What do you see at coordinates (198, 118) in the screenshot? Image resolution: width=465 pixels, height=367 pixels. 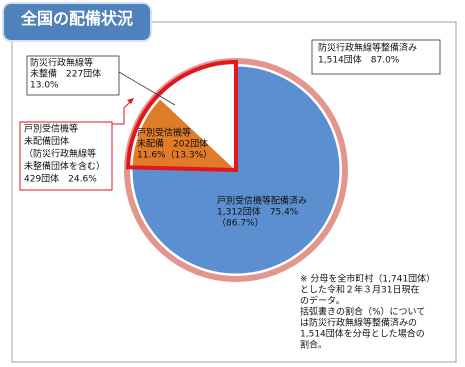 I see `pie-slice` at bounding box center [198, 118].